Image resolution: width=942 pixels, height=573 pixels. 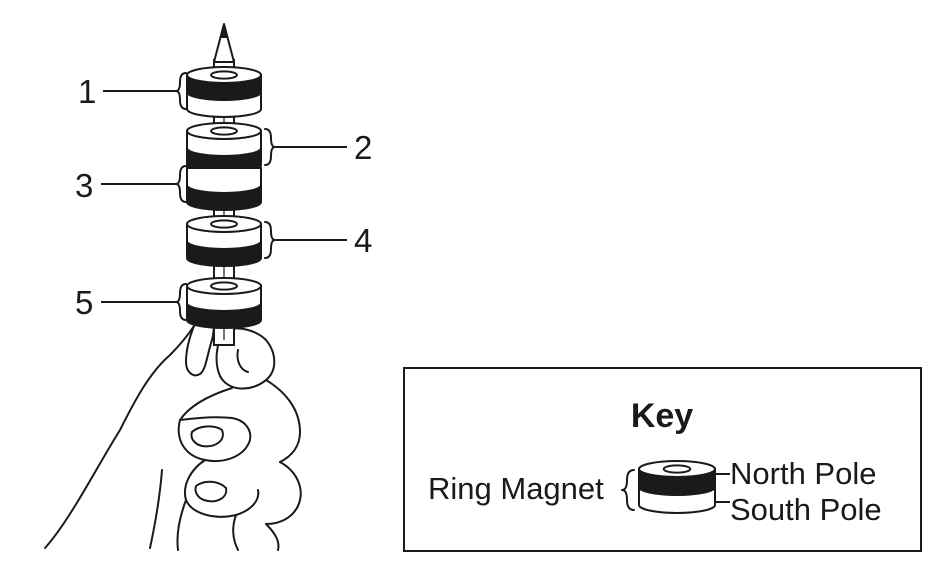 I want to click on stack-labels: 1 2 3 4 5, so click(x=223, y=196).